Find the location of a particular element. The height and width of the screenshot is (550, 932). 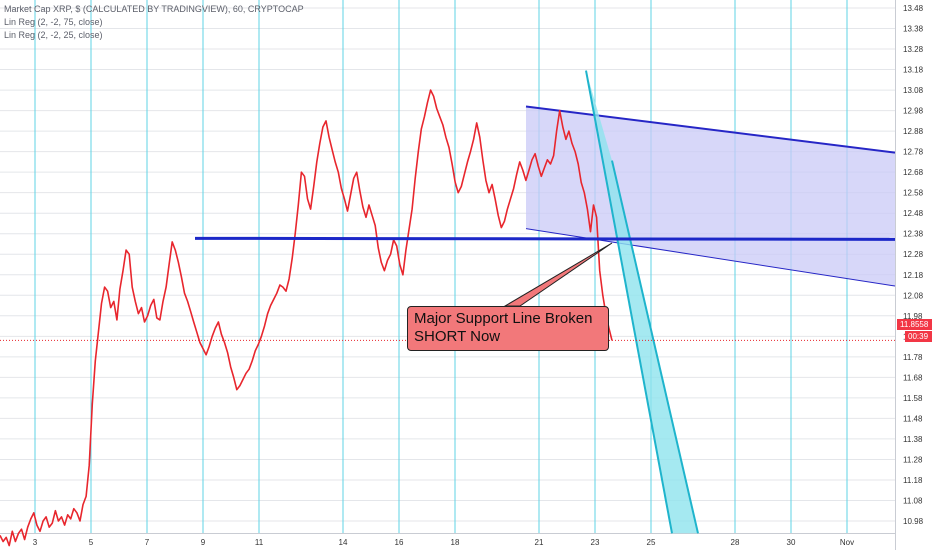

support-line is located at coordinates (545, 238).